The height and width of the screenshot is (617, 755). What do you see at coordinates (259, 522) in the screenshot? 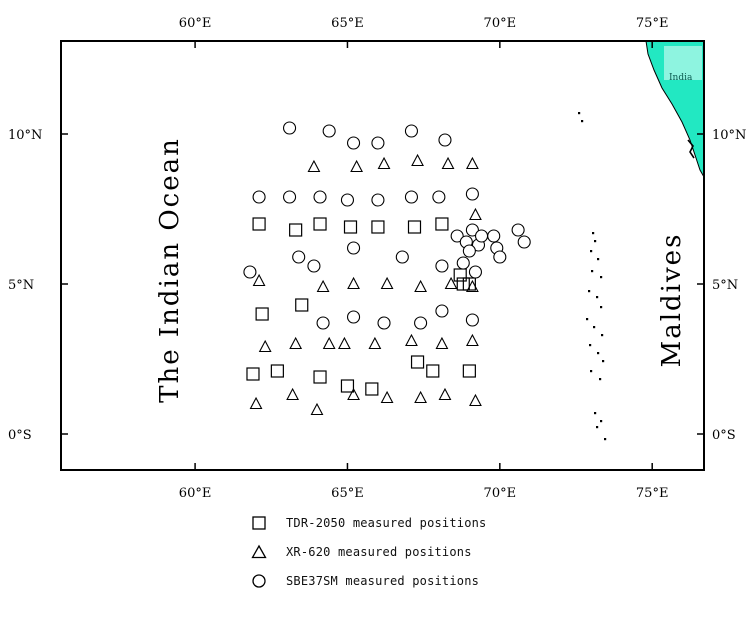
I see `square-marker-icon` at bounding box center [259, 522].